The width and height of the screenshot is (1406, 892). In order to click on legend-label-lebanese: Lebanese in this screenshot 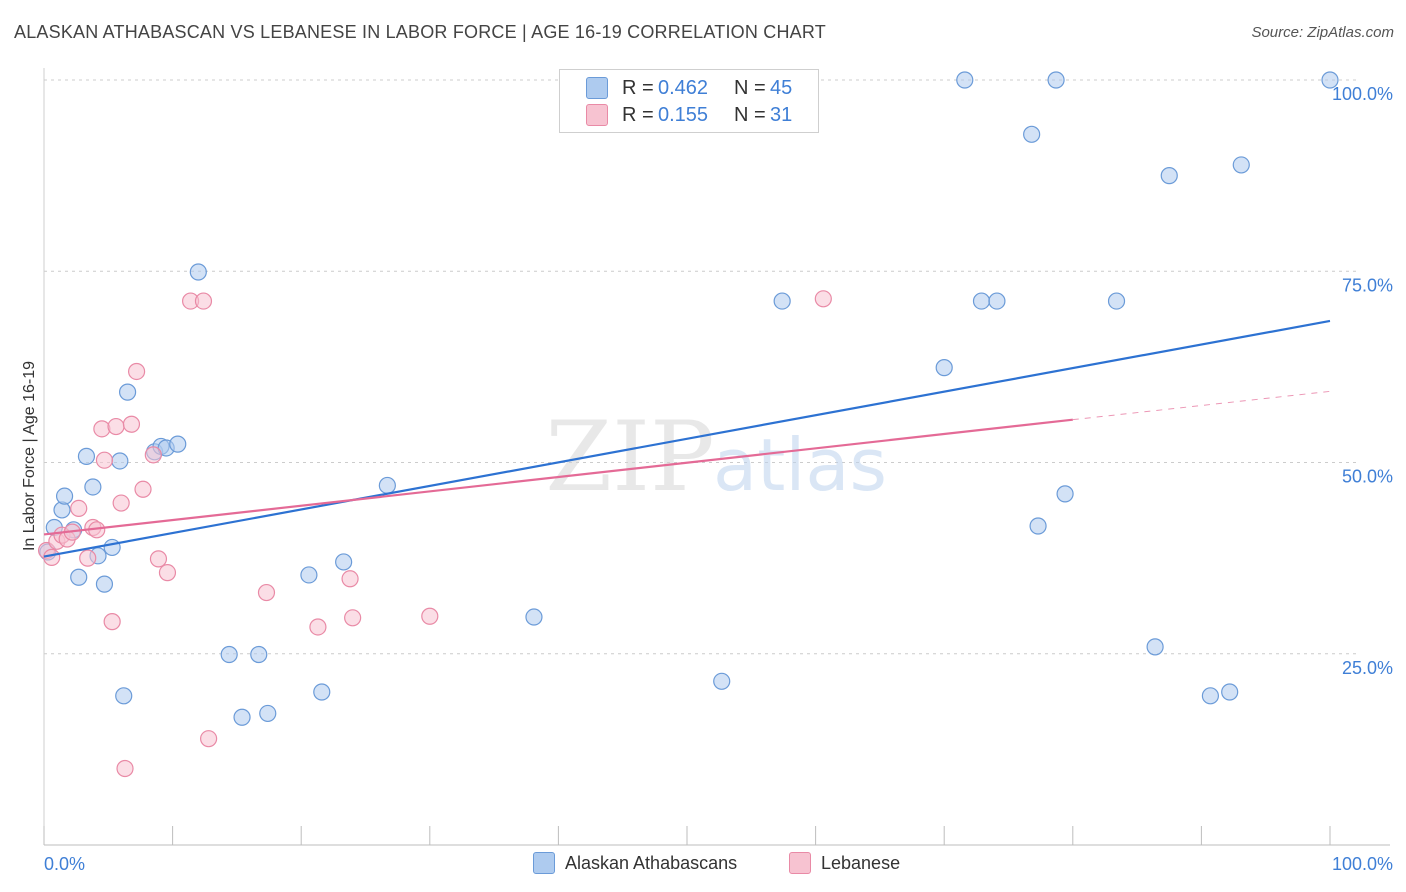, I will do `click(861, 862)`.